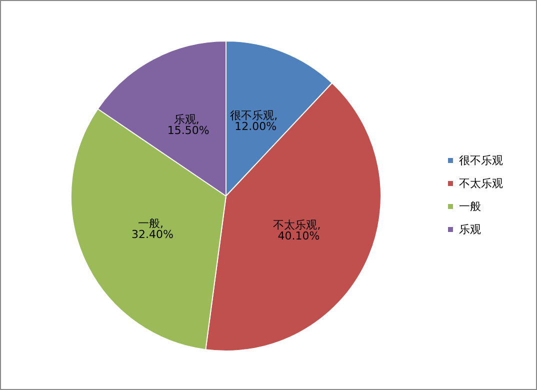  Describe the element at coordinates (481, 160) in the screenshot. I see `legend-label: 很不乐观` at that location.